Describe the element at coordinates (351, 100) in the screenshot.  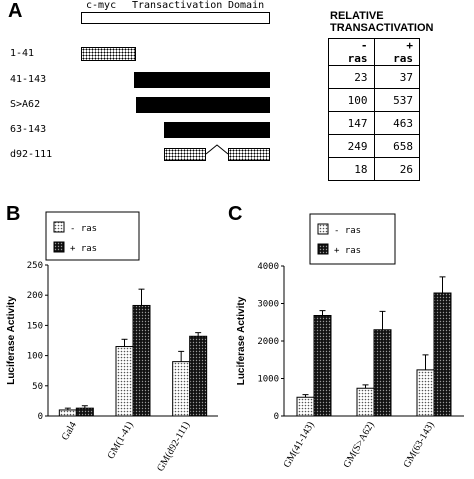
I see `table-cell-minus: 100` at that location.